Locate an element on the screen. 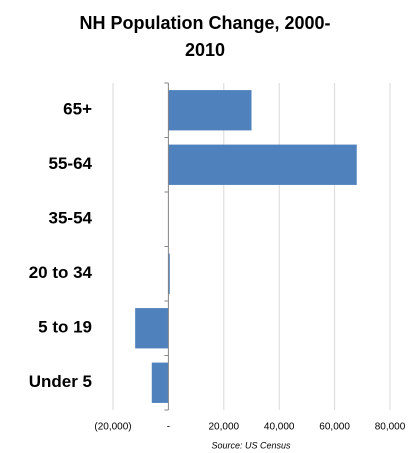 This screenshot has width=409, height=453. y-tick-label: 20 to 34 is located at coordinates (61, 272).